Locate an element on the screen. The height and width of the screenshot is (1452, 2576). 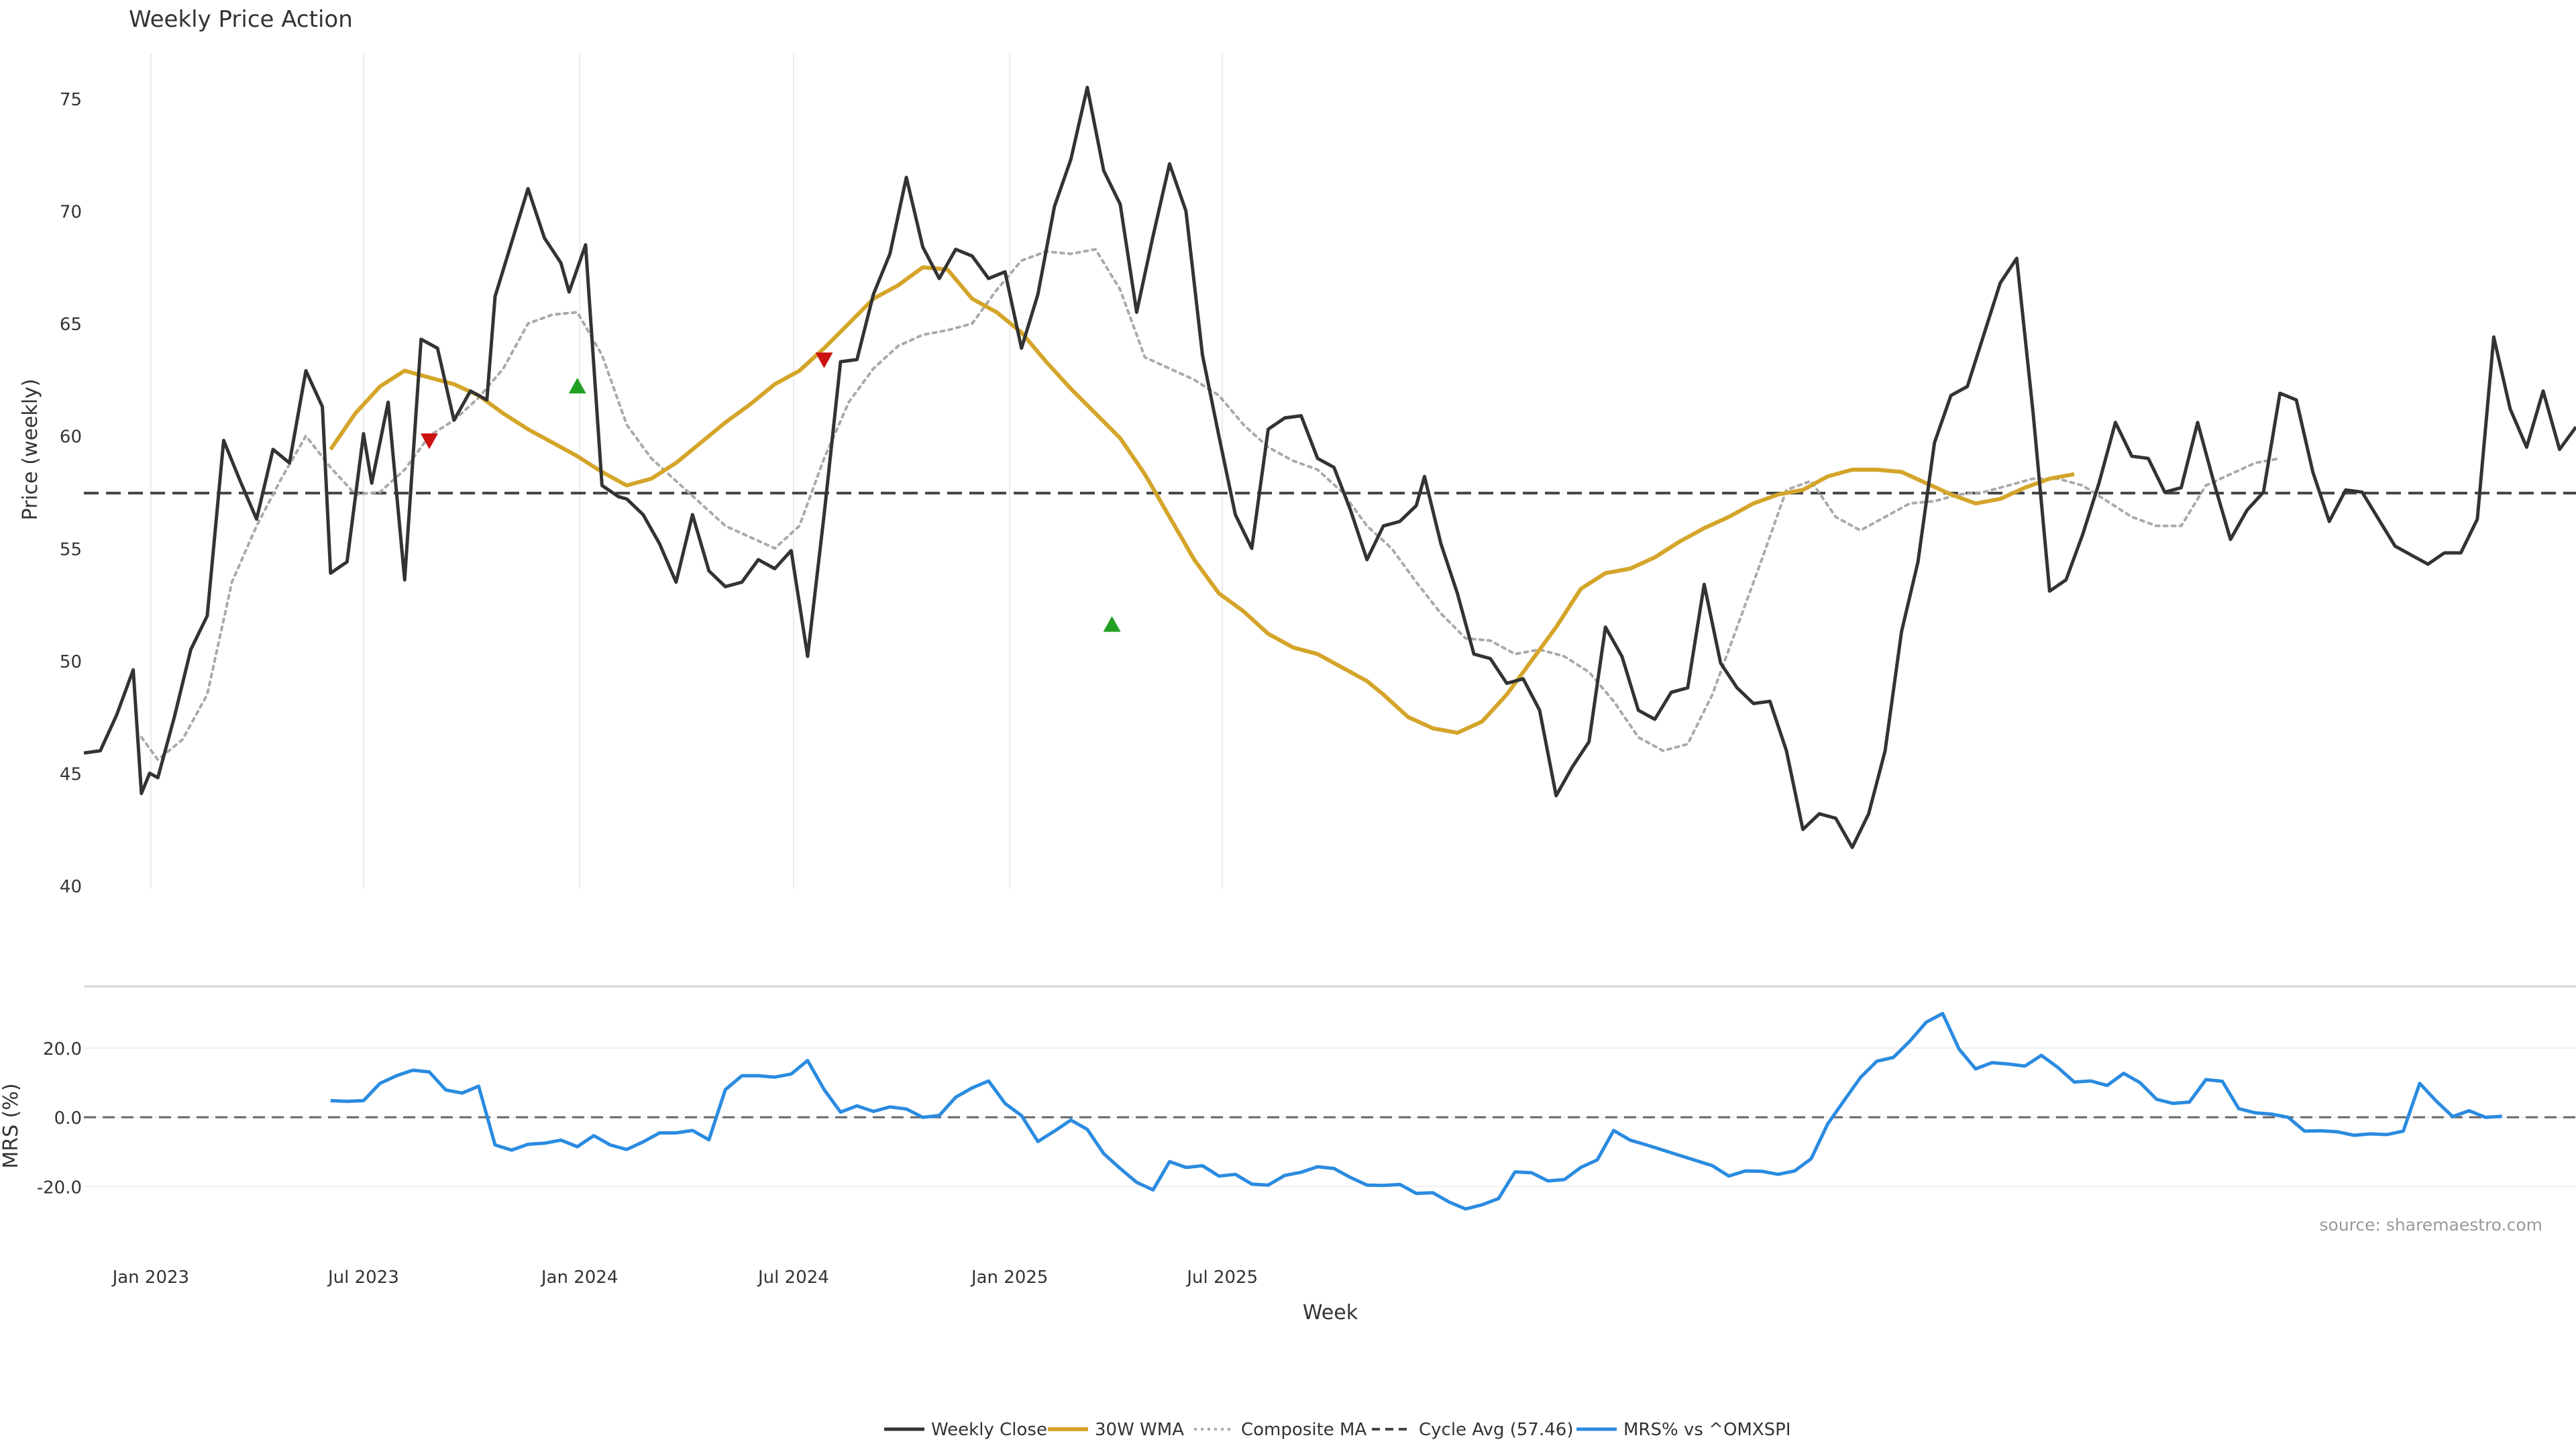
legend-item-label: Cycle Avg (57.46) is located at coordinates (1496, 1430).